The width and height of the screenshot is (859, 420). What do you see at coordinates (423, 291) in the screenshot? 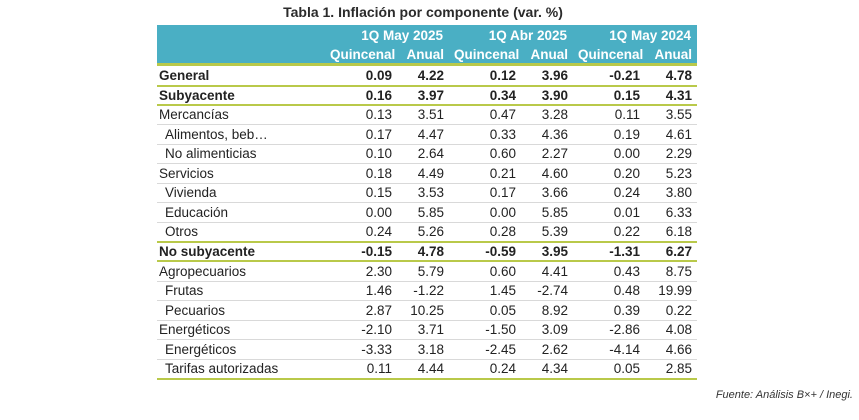
I see `cell-value: -1.22` at bounding box center [423, 291].